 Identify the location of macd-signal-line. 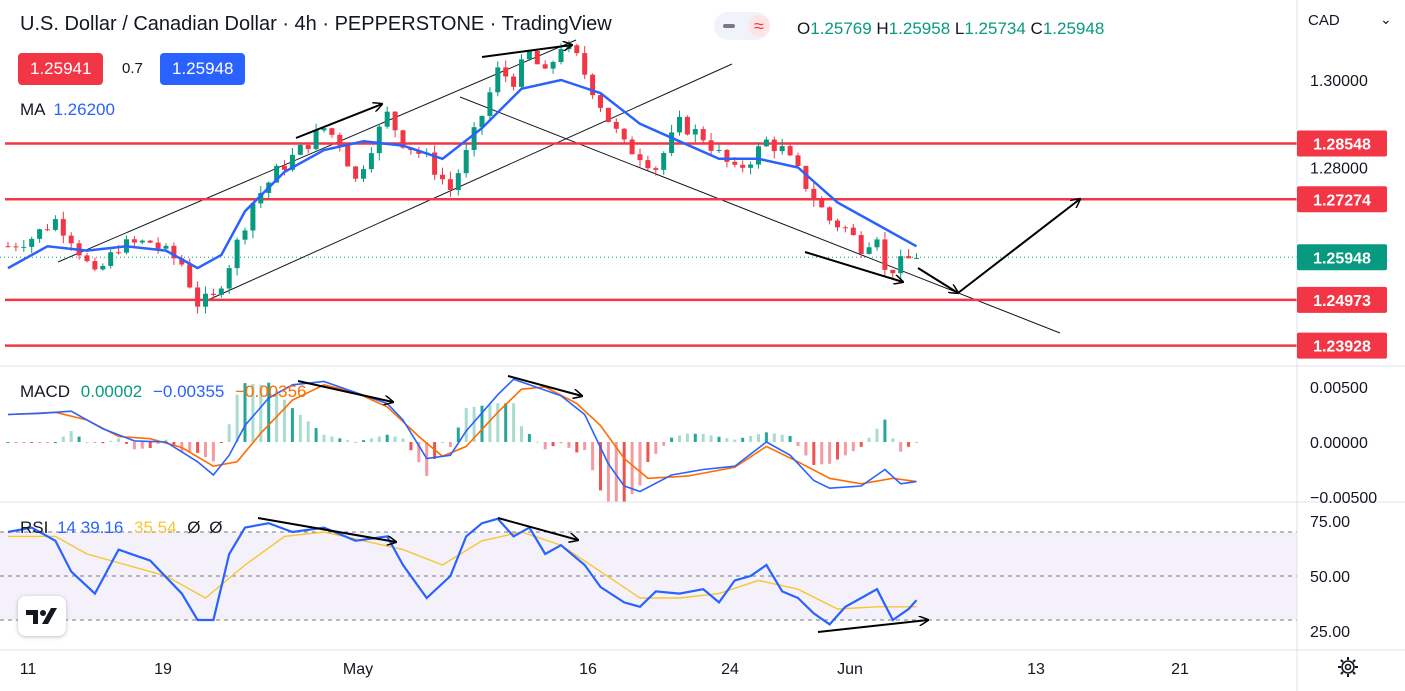
(462, 434).